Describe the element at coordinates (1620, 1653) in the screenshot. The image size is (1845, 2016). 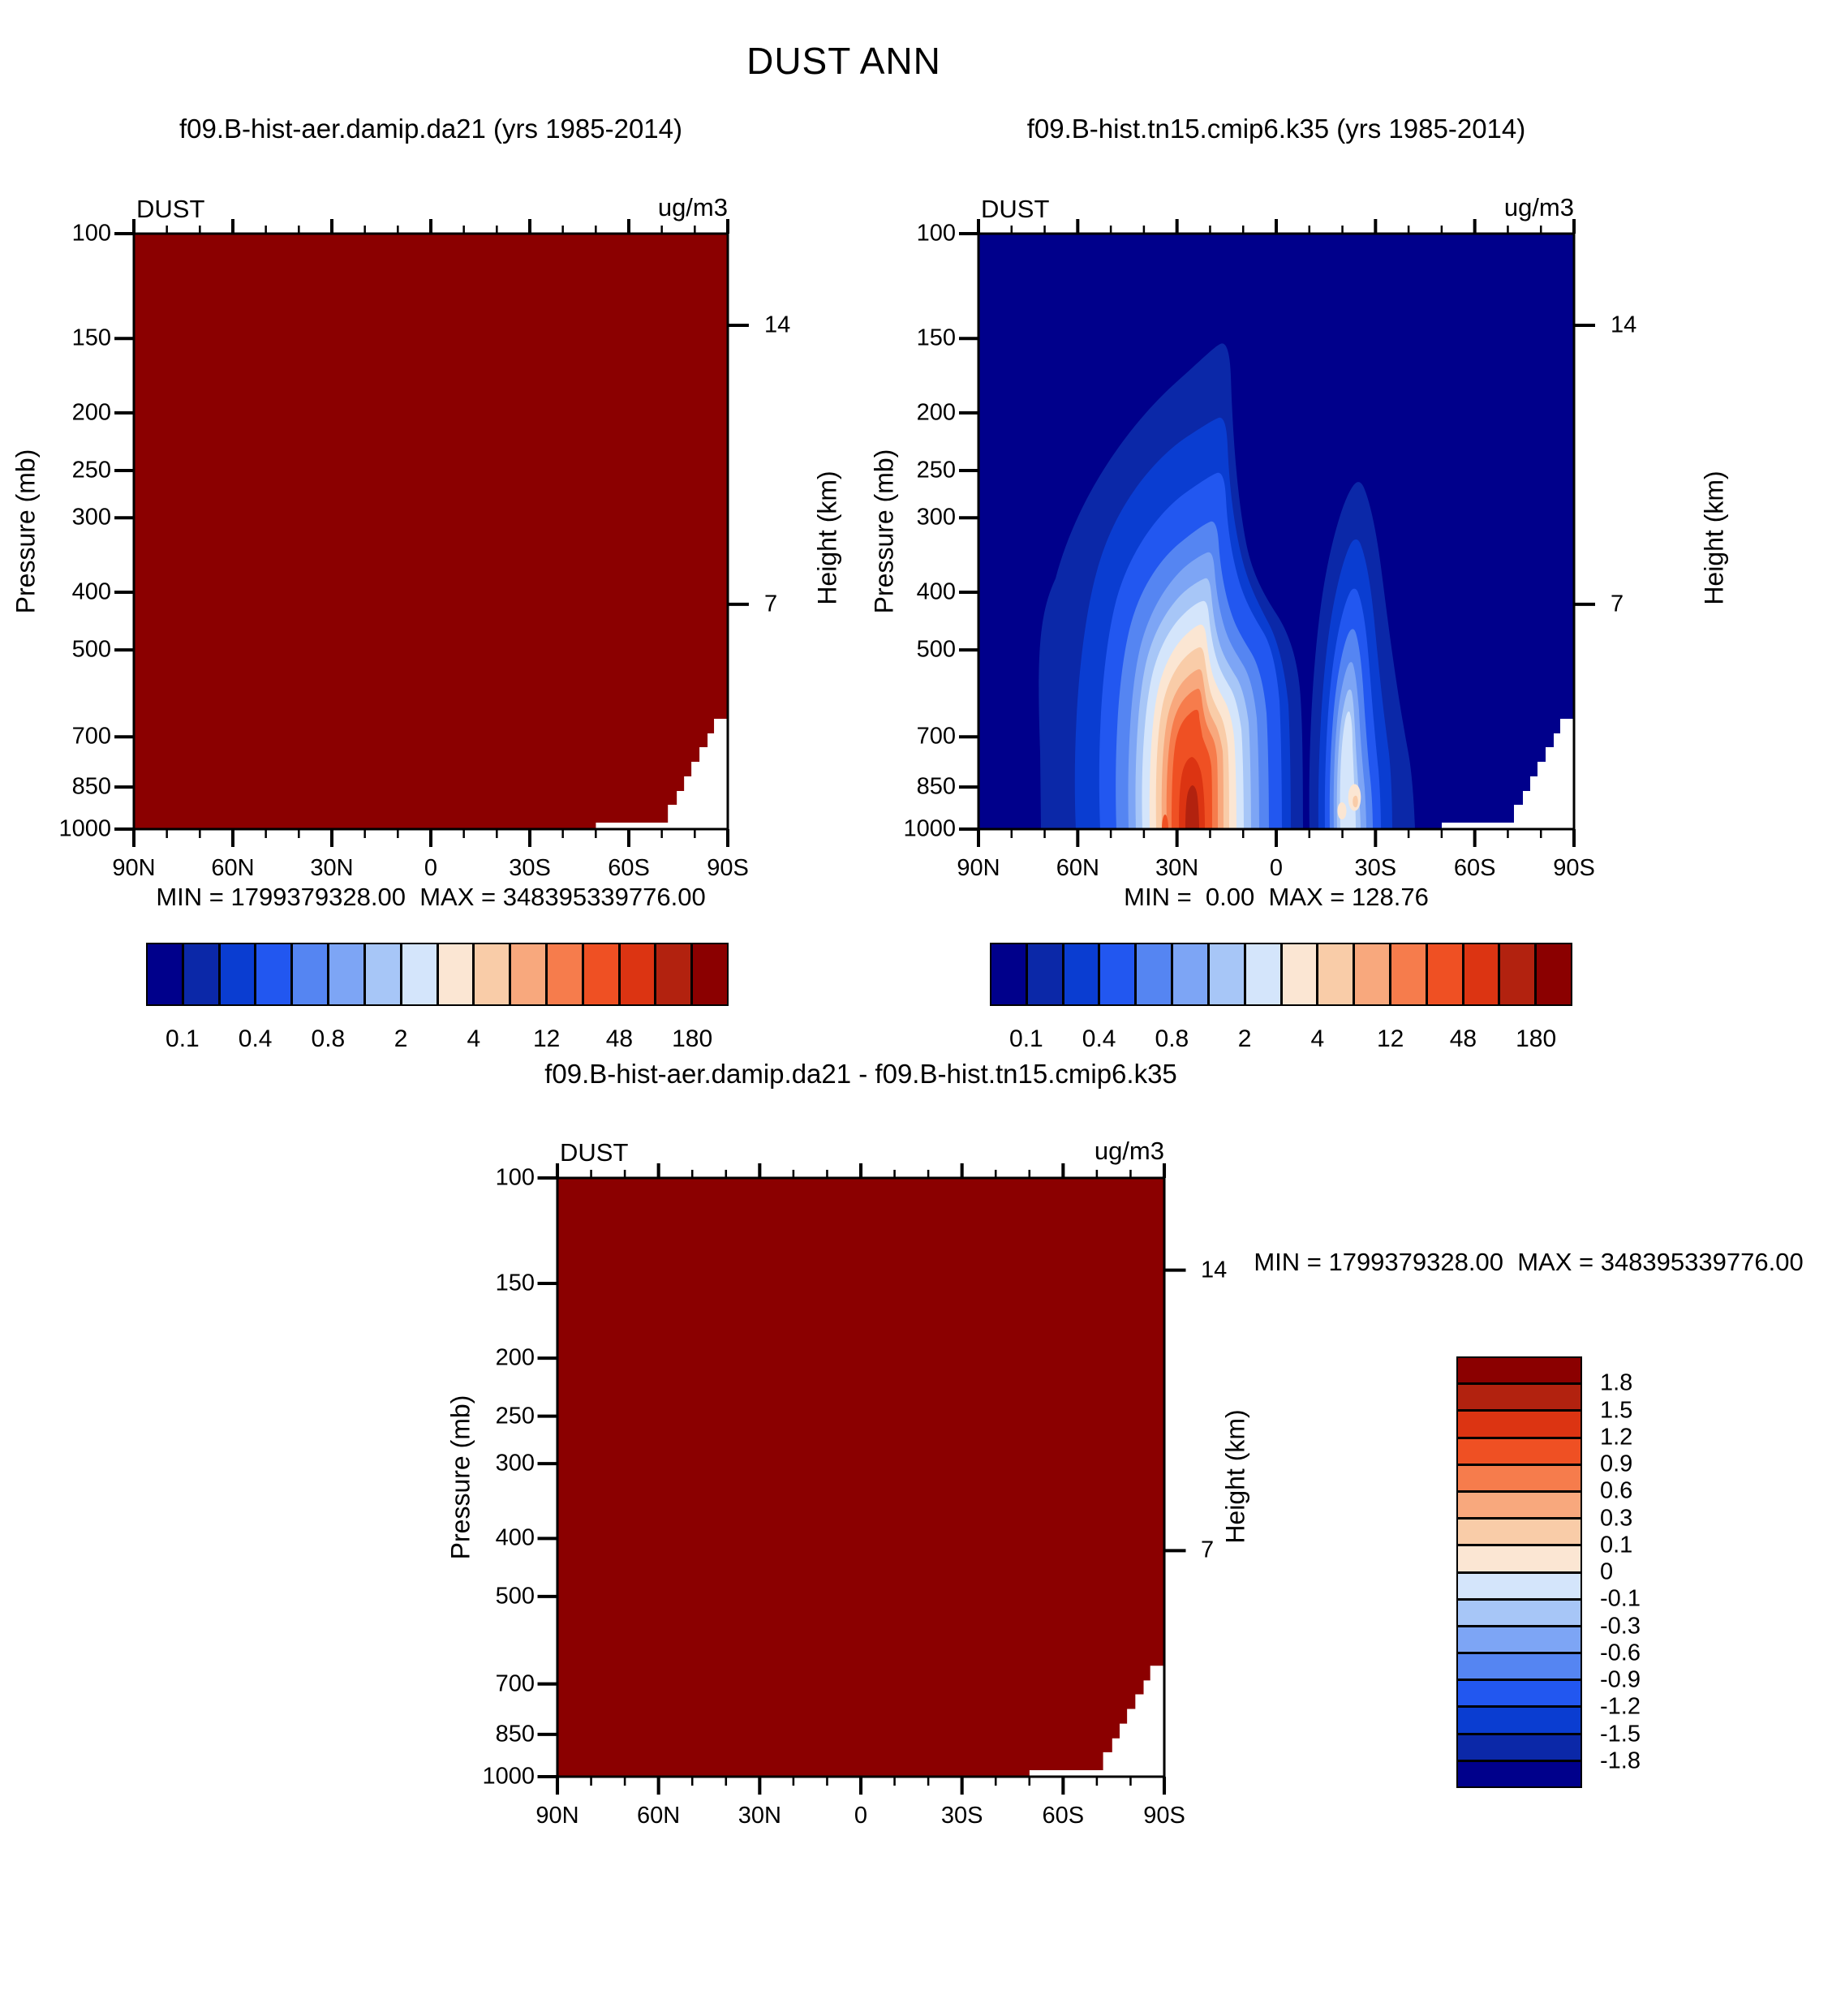
I see `colorbar-tick-label: -0.6` at that location.